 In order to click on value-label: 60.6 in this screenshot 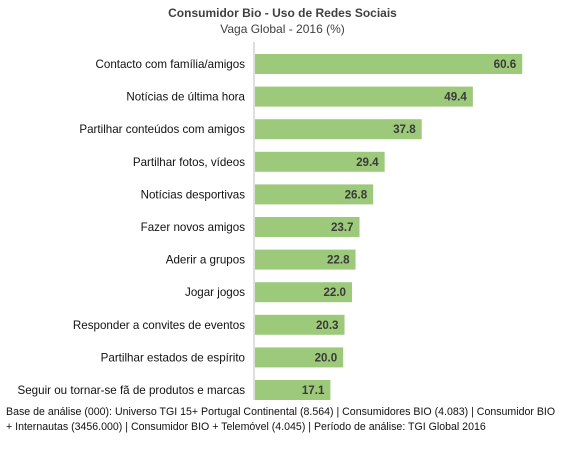, I will do `click(505, 64)`.